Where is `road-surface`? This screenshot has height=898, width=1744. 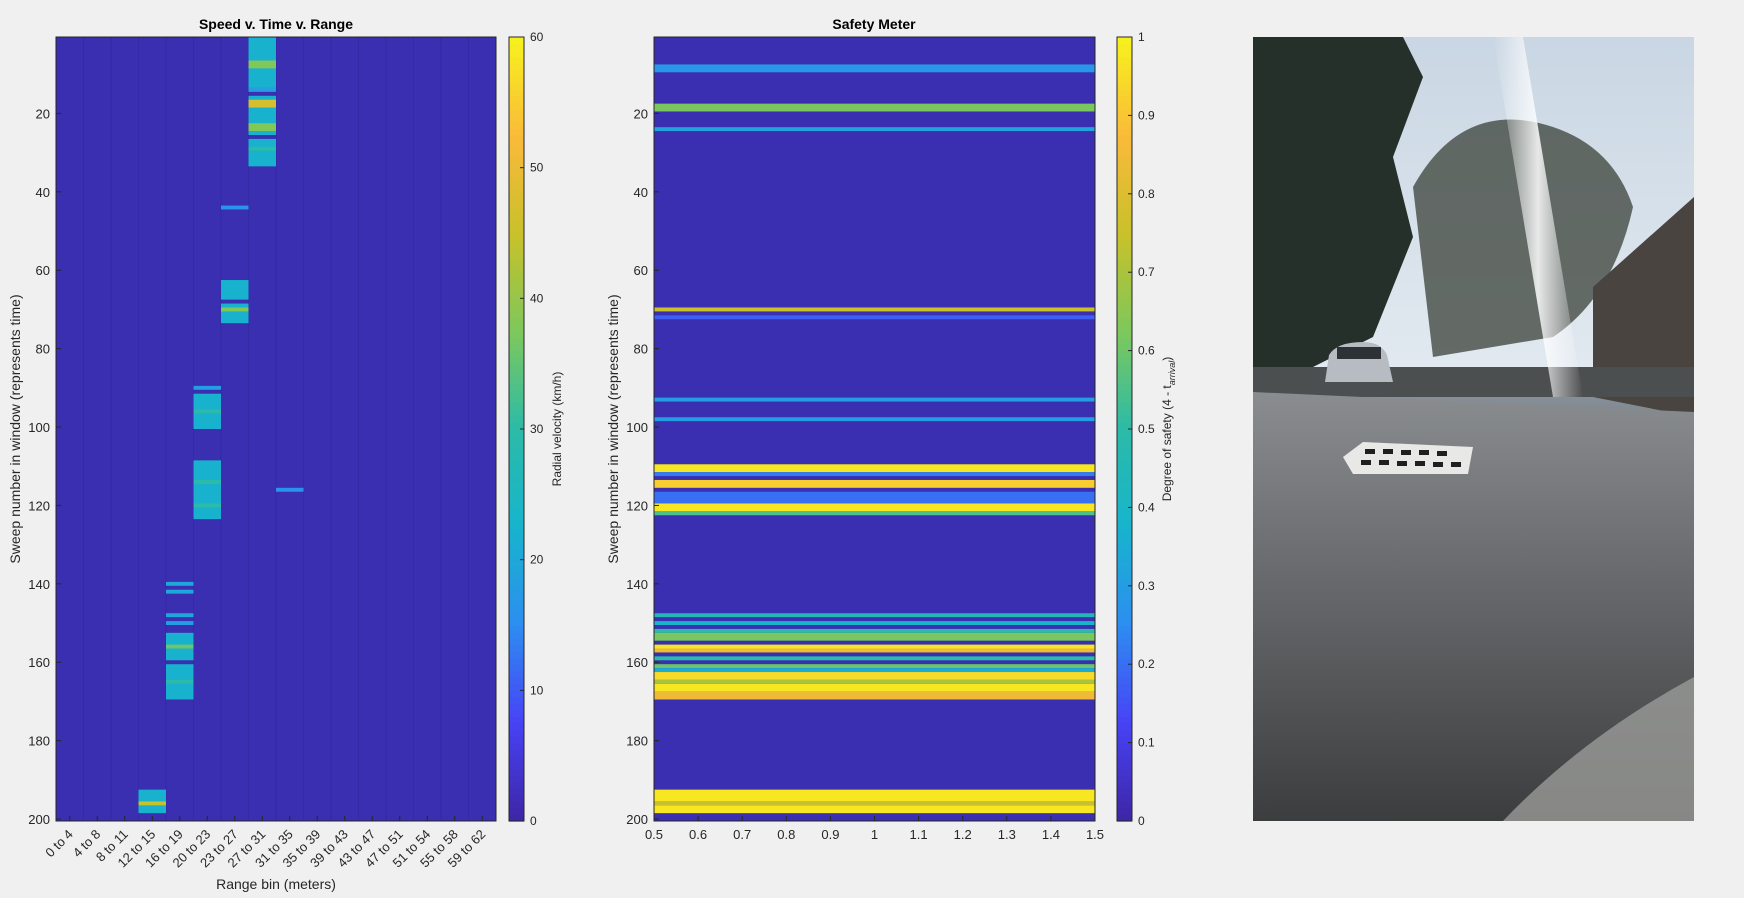
road-surface is located at coordinates (1473, 606).